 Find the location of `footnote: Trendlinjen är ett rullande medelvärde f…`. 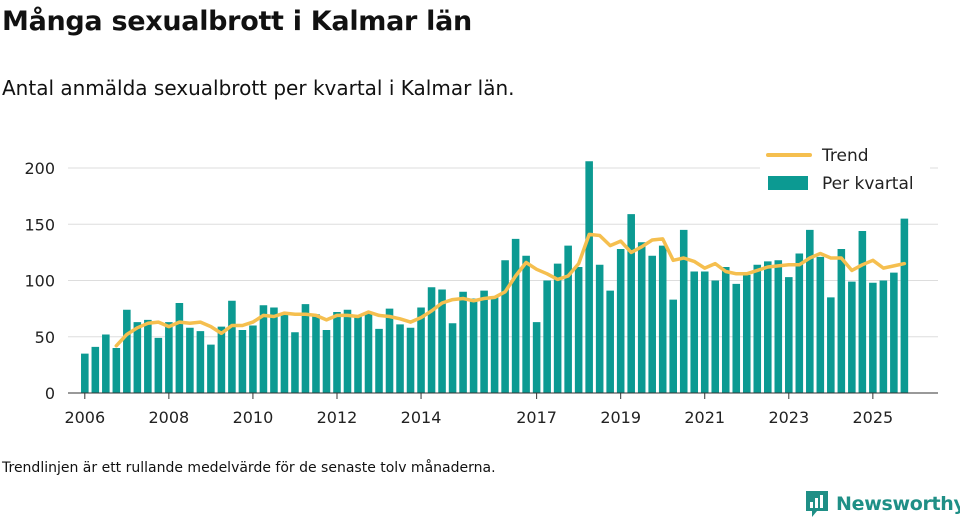

footnote: Trendlinjen är ett rullande medelvärde f… is located at coordinates (249, 468).